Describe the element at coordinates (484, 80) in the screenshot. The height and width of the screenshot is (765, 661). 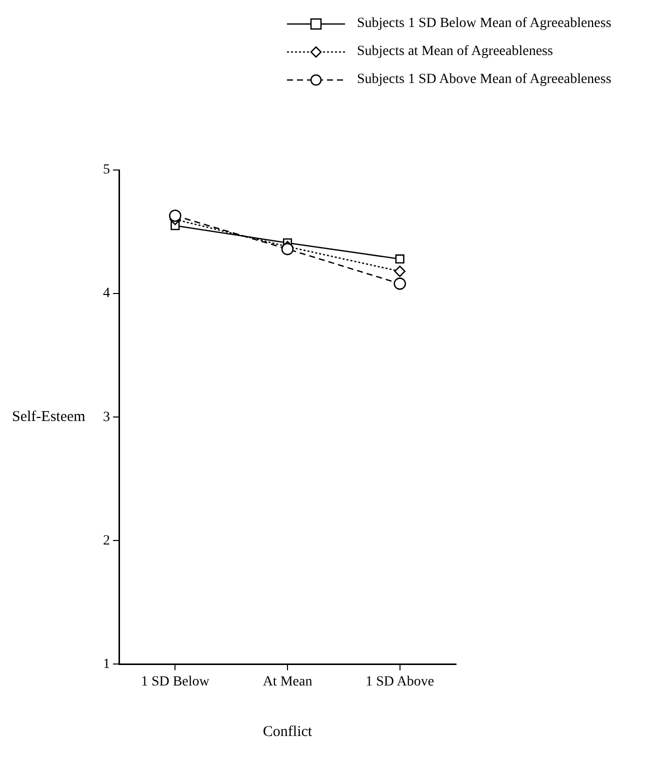
I see `legend-label: Subjects 1 SD Above Mean of Agreeableness` at that location.